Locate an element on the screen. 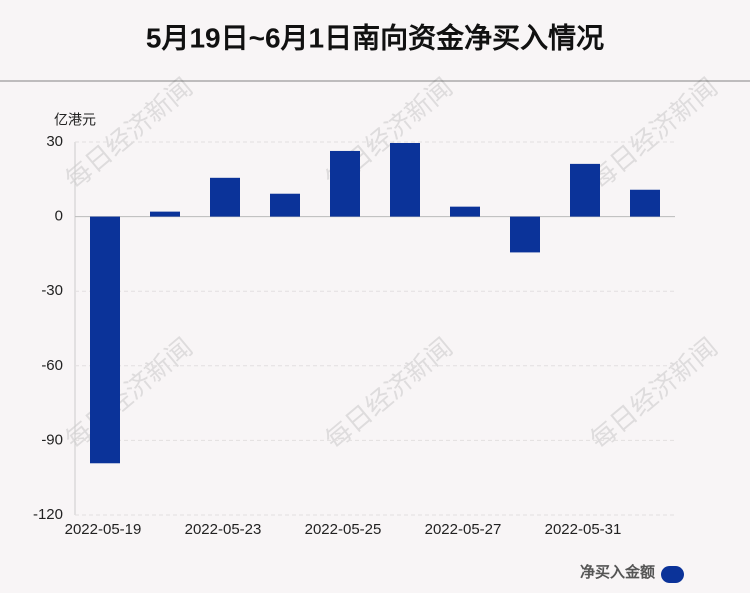 This screenshot has width=750, height=593. y-tick-label: -60 is located at coordinates (52, 365).